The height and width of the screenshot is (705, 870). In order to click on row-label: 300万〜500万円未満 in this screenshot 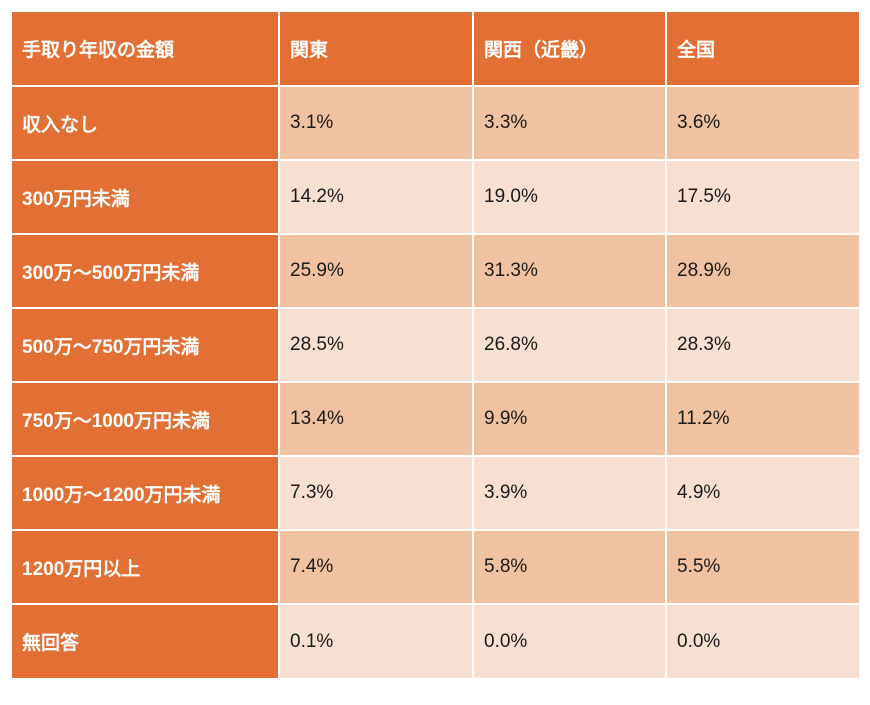, I will do `click(146, 271)`.